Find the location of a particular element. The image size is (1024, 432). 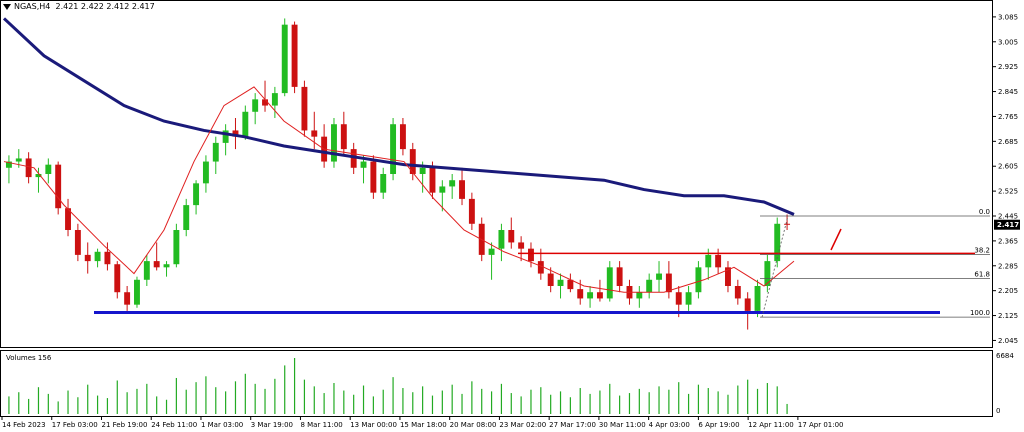

price-tick-label: 3.085 is located at coordinates (1008, 17).